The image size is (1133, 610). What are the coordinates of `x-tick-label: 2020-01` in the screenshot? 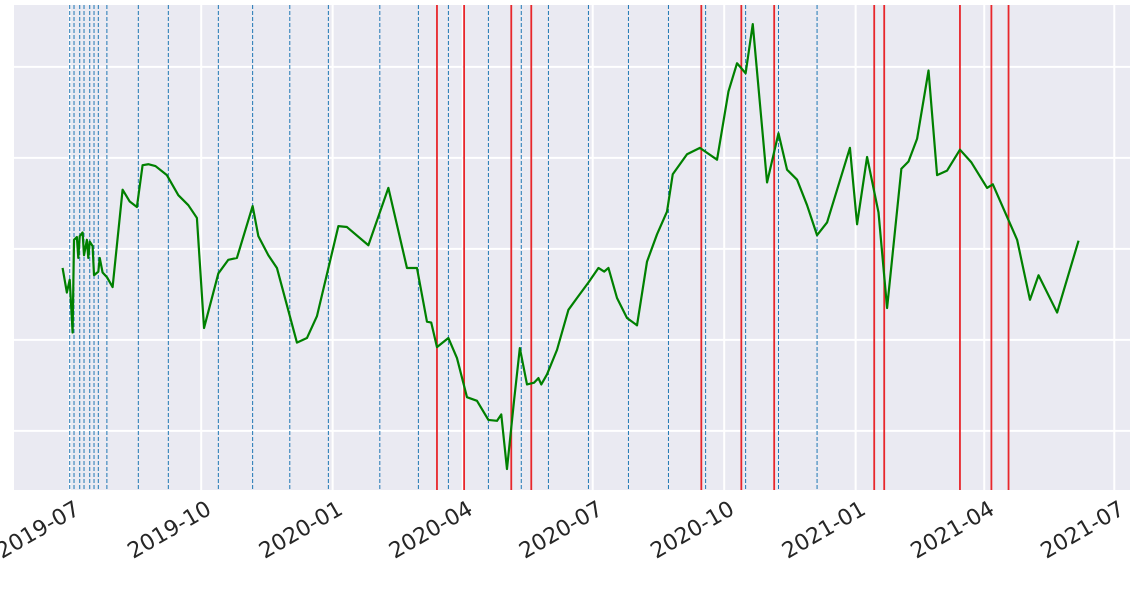 It's located at (301, 531).